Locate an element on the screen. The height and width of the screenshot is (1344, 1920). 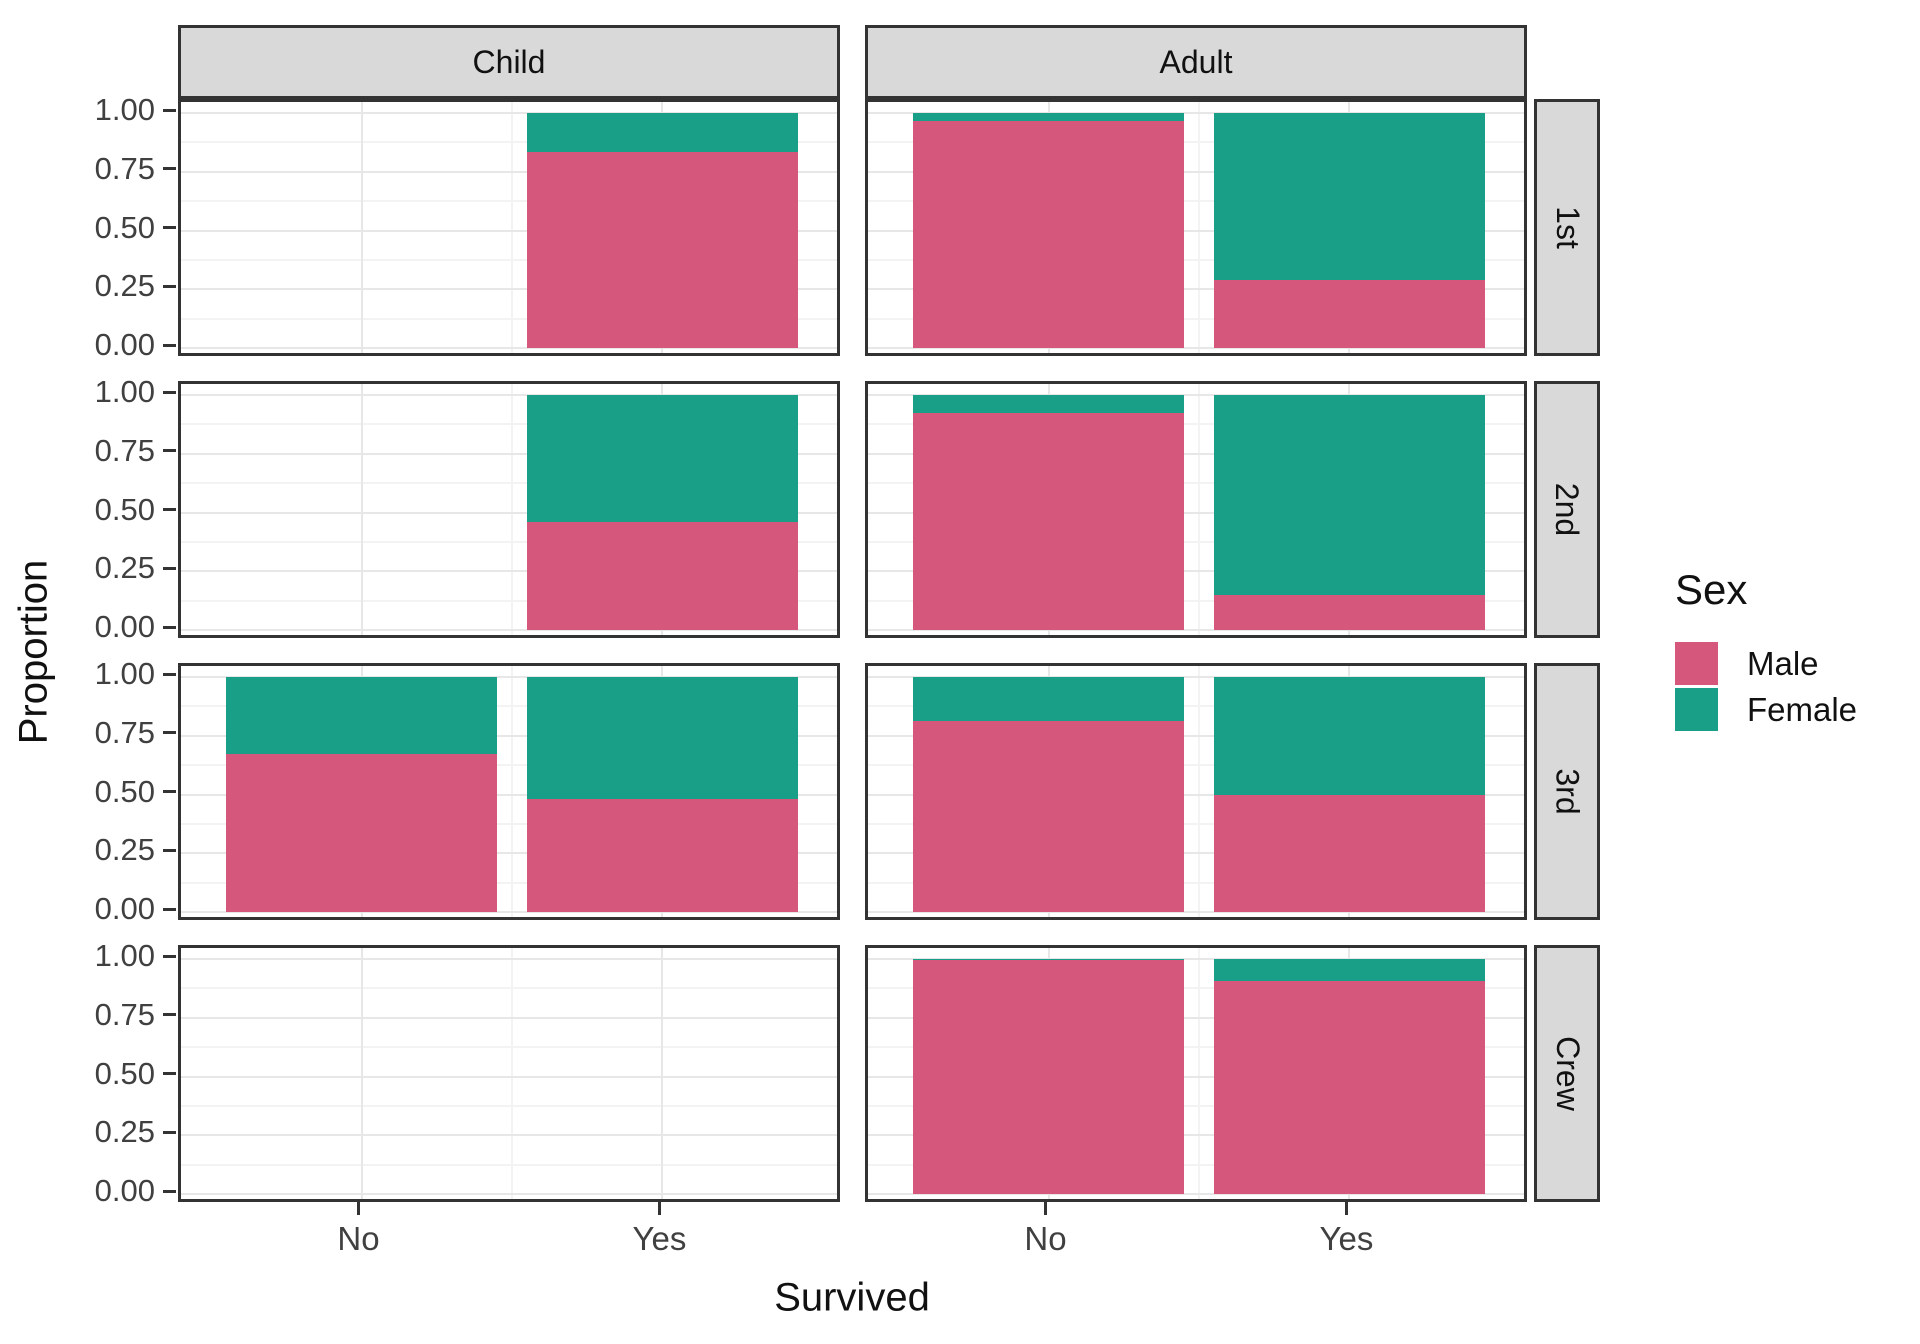
bar-segment-male-adult-2nd-yes is located at coordinates (1349, 612).